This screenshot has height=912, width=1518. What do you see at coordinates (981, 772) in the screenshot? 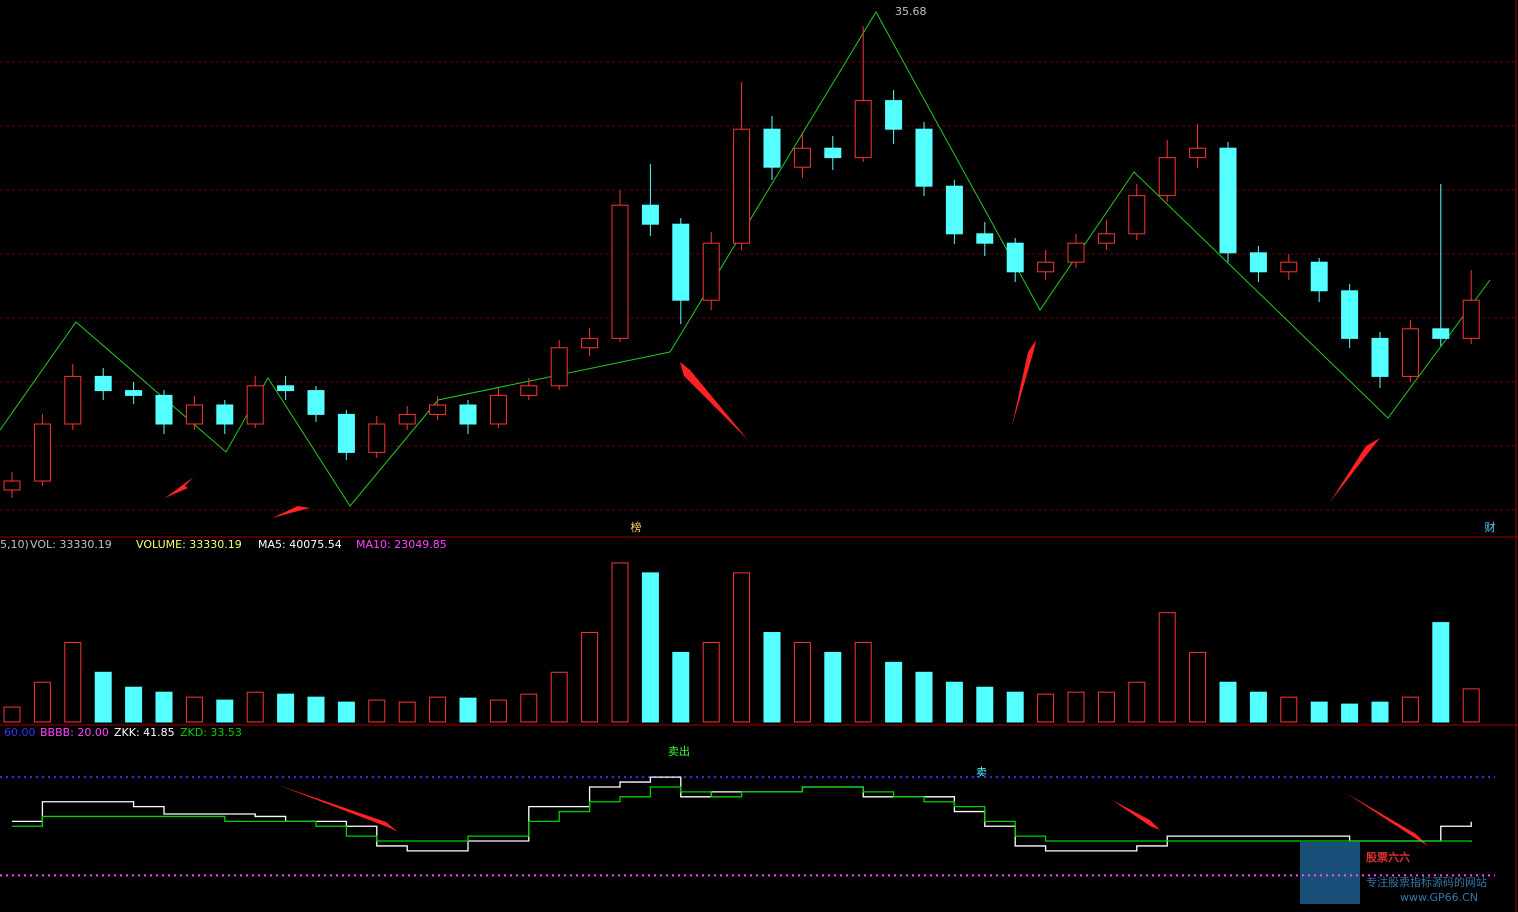
I see `signal-label: 卖` at bounding box center [981, 772].